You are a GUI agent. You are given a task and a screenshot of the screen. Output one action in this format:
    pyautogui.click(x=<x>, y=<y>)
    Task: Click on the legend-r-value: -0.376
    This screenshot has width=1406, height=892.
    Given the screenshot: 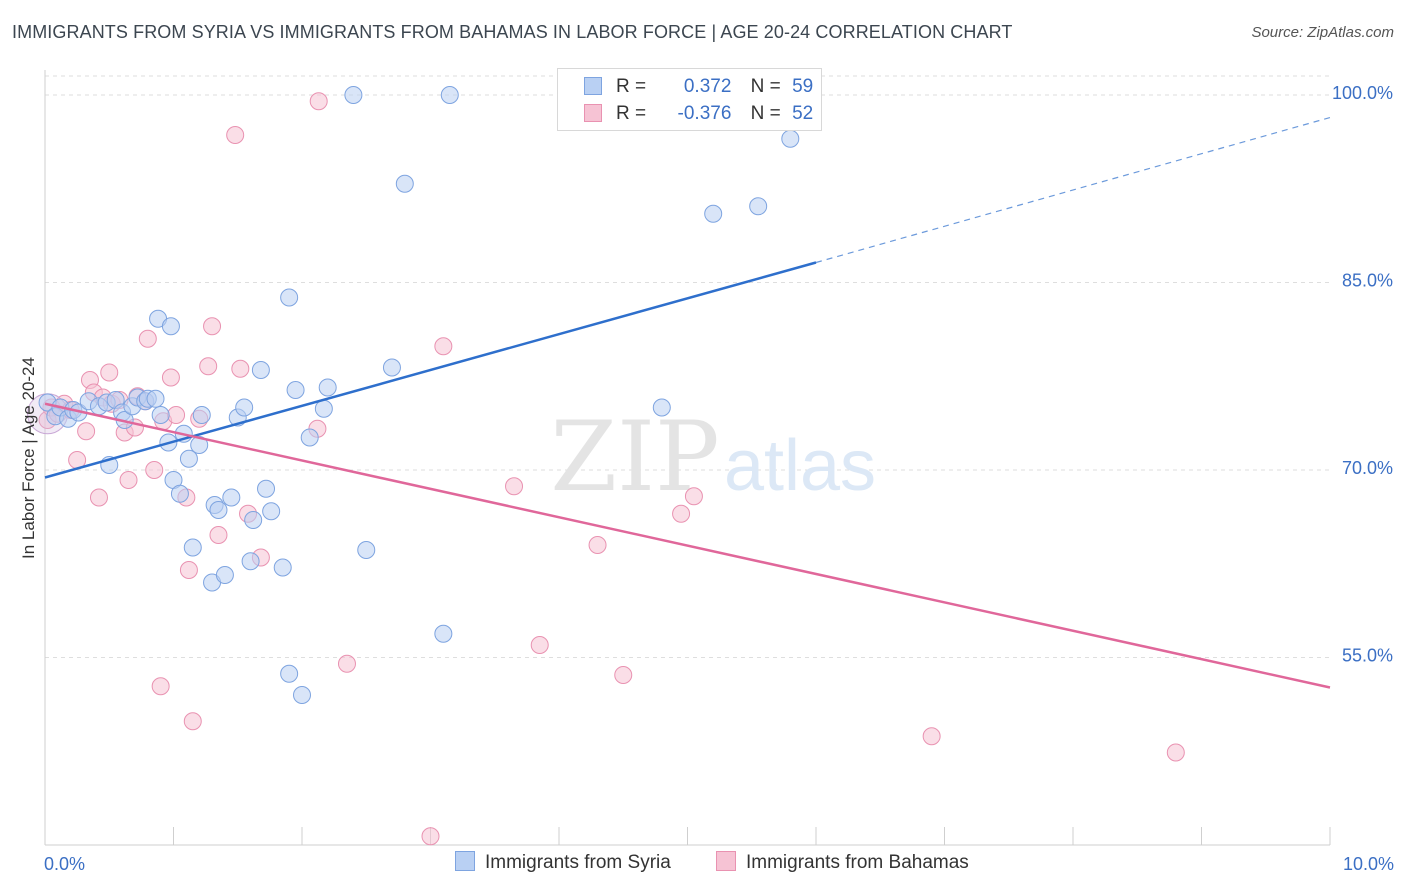 What is the action you would take?
    pyautogui.click(x=704, y=113)
    